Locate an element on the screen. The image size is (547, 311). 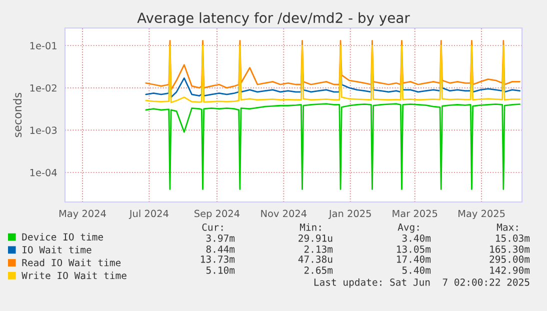
line-series is located at coordinates (333, 74).